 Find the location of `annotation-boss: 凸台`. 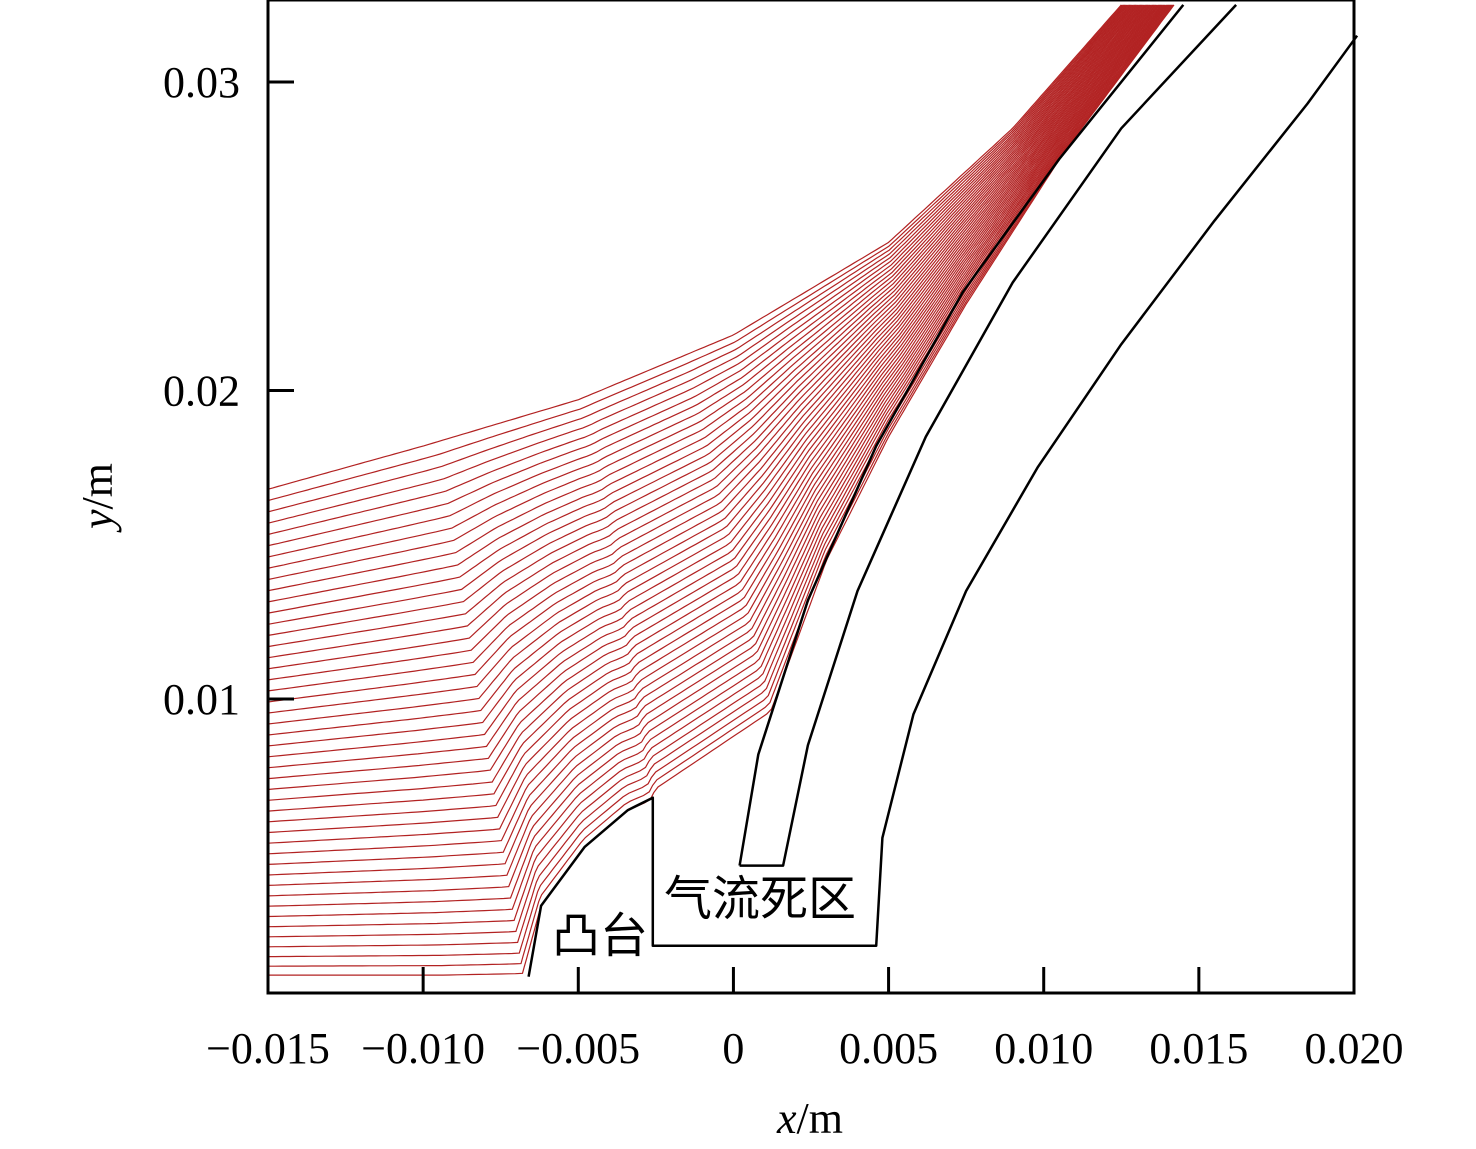

annotation-boss: 凸台 is located at coordinates (600, 936).